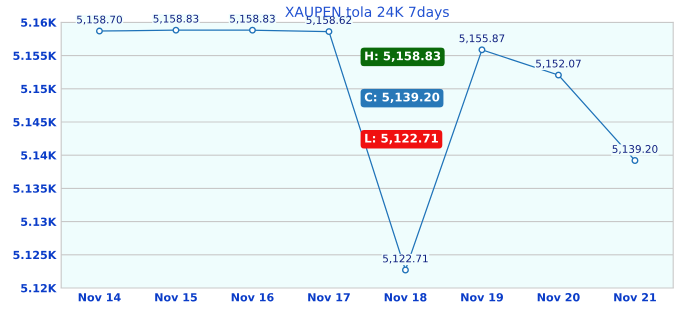 The image size is (680, 320). What do you see at coordinates (35, 255) in the screenshot?
I see `y-tick-label: 5.125K` at bounding box center [35, 255].